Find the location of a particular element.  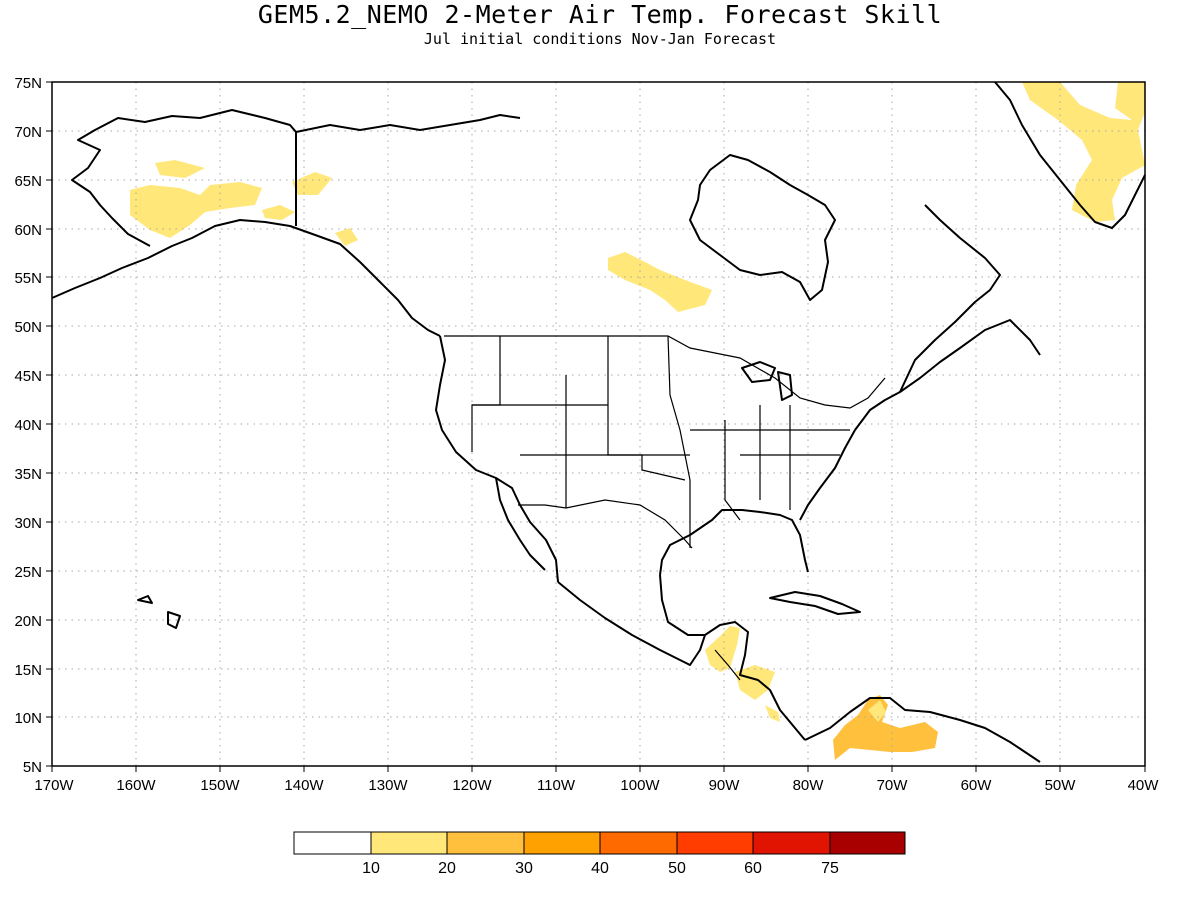

lat-label: 35N is located at coordinates (28, 474).